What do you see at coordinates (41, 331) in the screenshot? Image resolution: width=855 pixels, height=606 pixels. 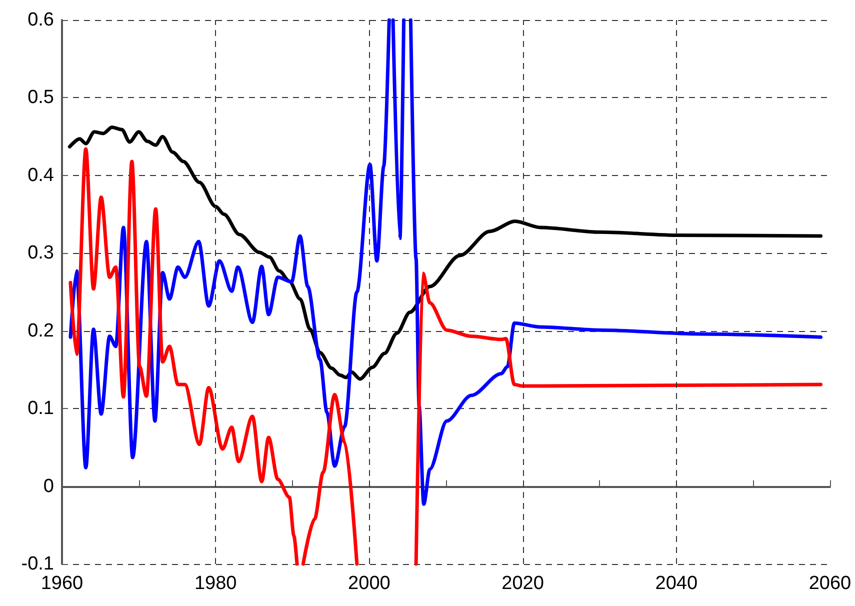 I see `y-tick-label: 0.2` at bounding box center [41, 331].